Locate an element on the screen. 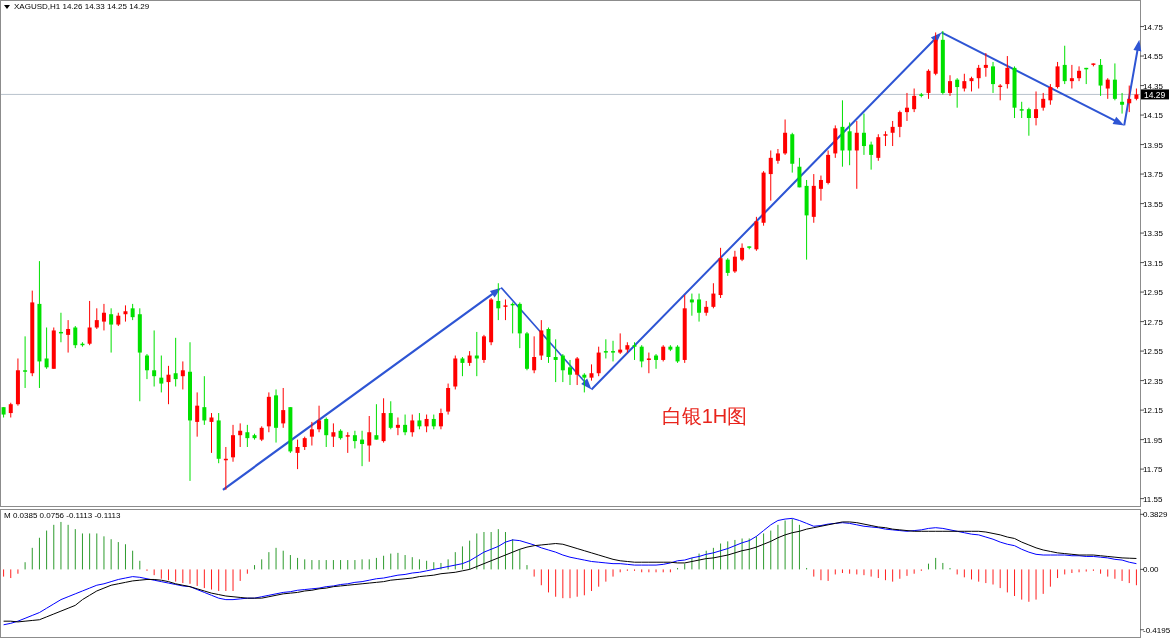  y-tick-label: 0.3829 is located at coordinates (1156, 515).